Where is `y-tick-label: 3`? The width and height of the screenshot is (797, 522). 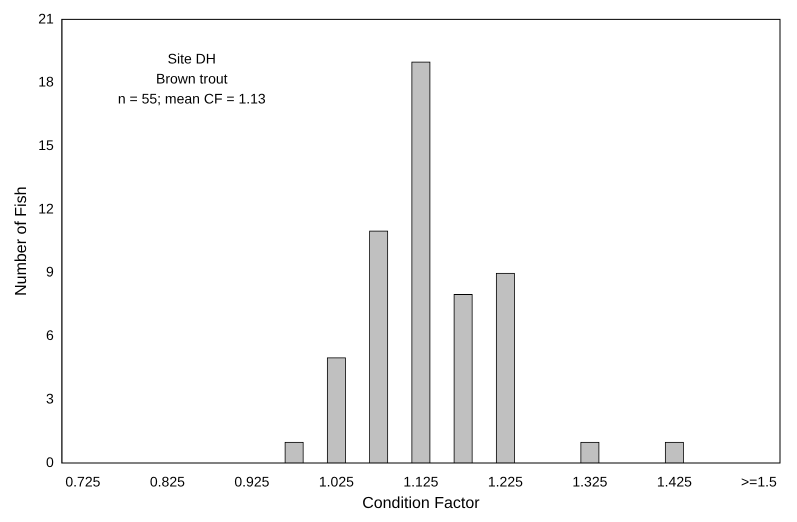 y-tick-label: 3 is located at coordinates (50, 398).